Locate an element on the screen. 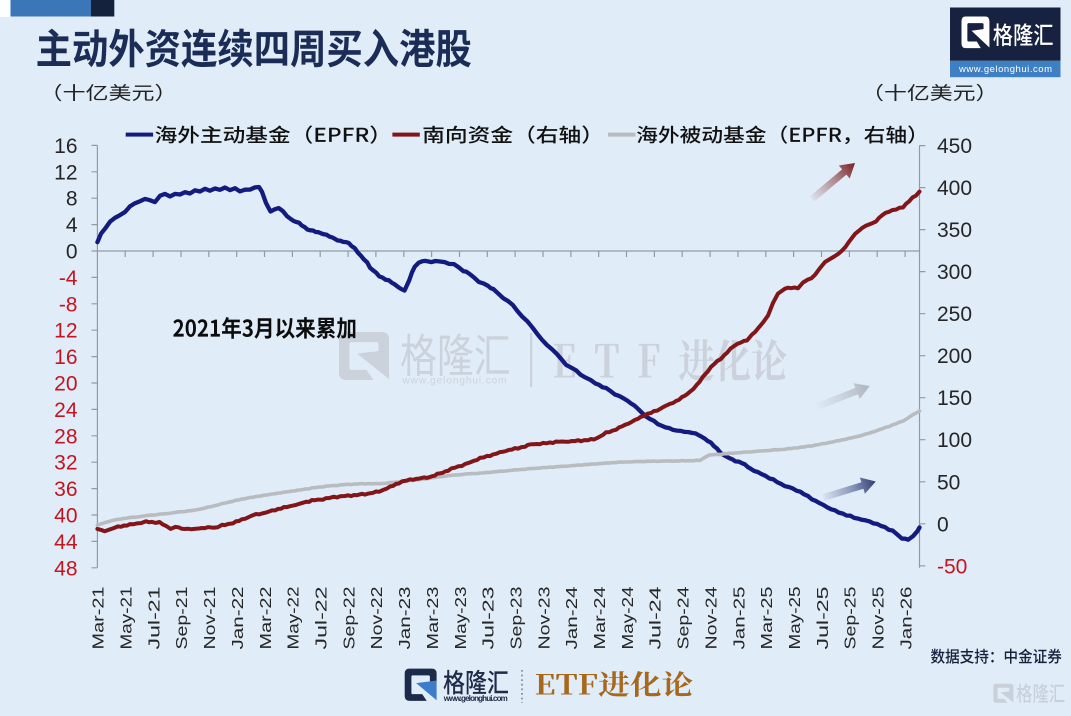 The height and width of the screenshot is (716, 1071). svg-text: 24 is located at coordinates (66, 410).